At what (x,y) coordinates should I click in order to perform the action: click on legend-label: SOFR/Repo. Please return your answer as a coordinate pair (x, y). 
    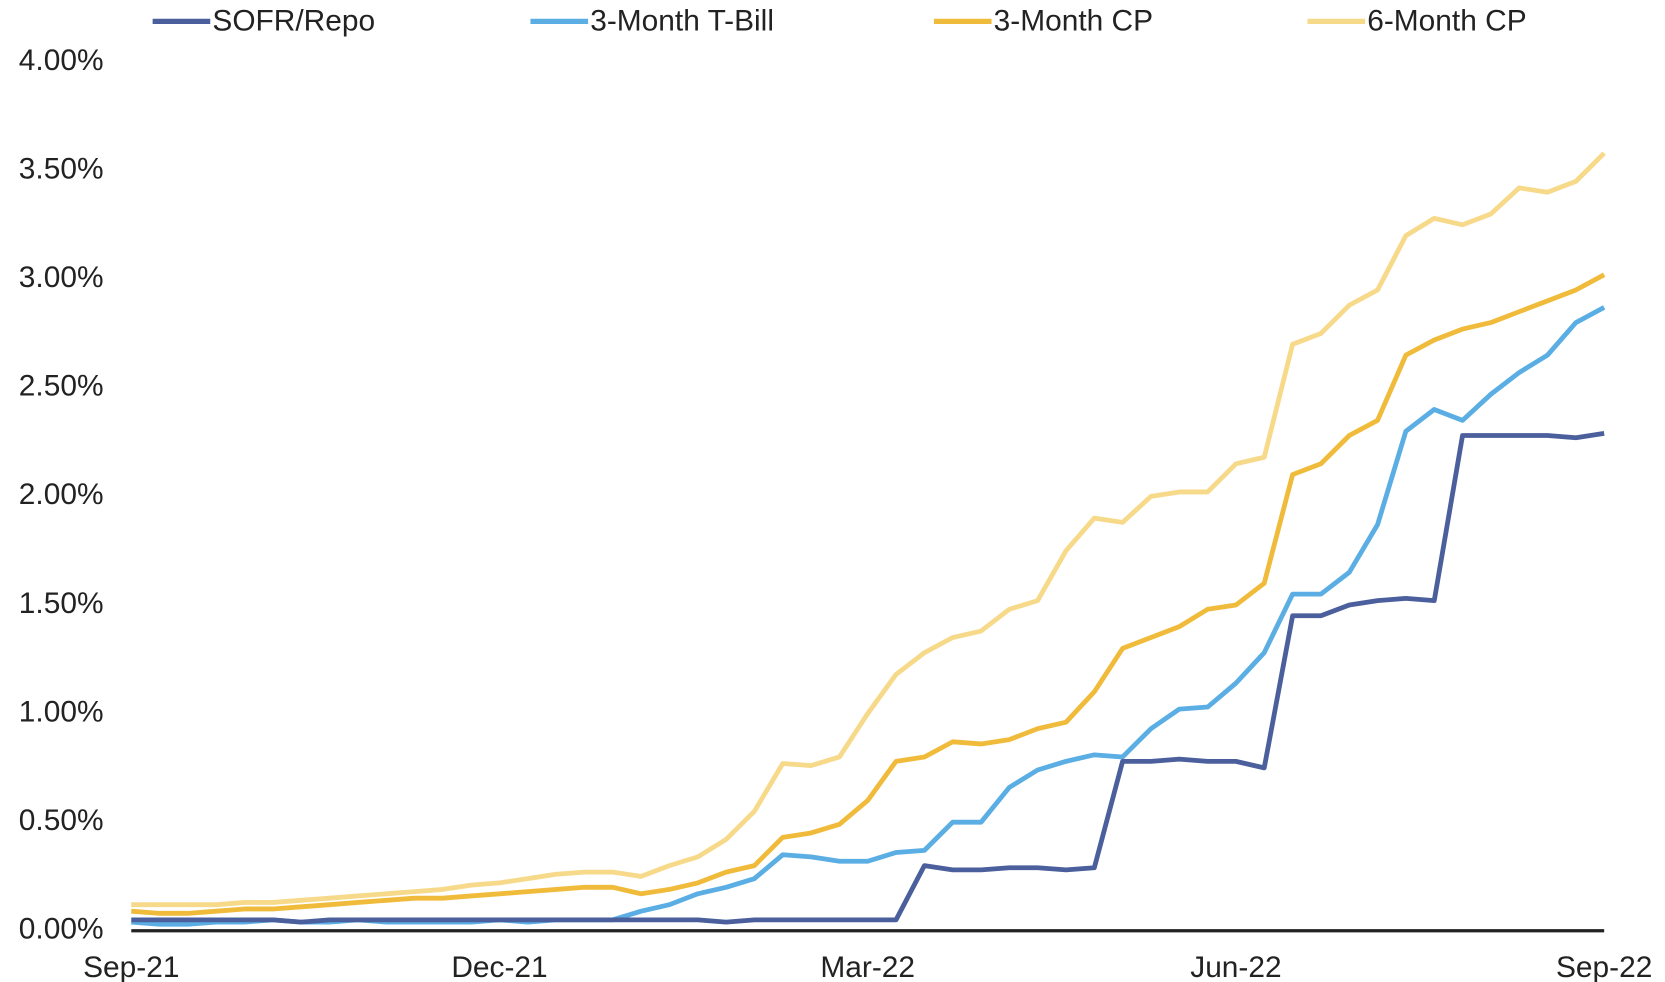
    Looking at the image, I should click on (293, 20).